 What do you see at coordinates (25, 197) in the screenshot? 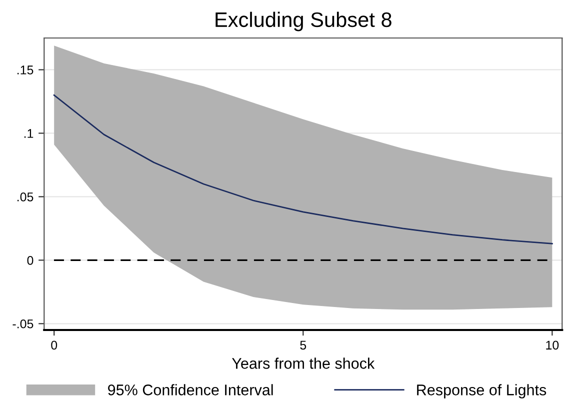
I see `y-tick-label: .05` at bounding box center [25, 197].